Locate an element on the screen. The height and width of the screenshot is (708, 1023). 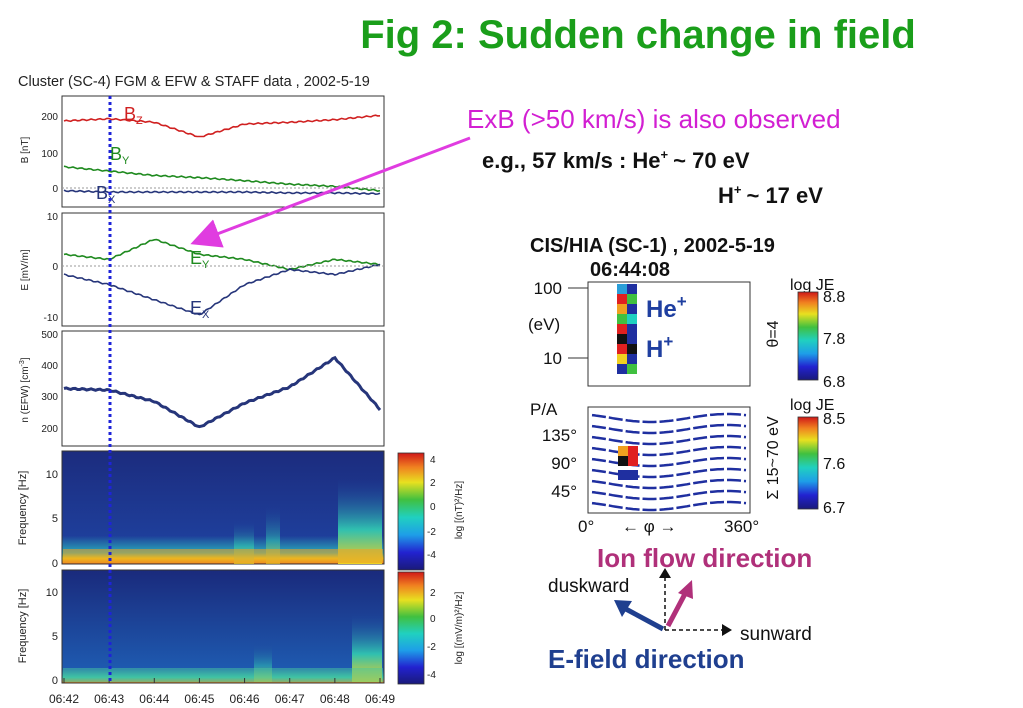
density-series-line is located at coordinates (222, 392).